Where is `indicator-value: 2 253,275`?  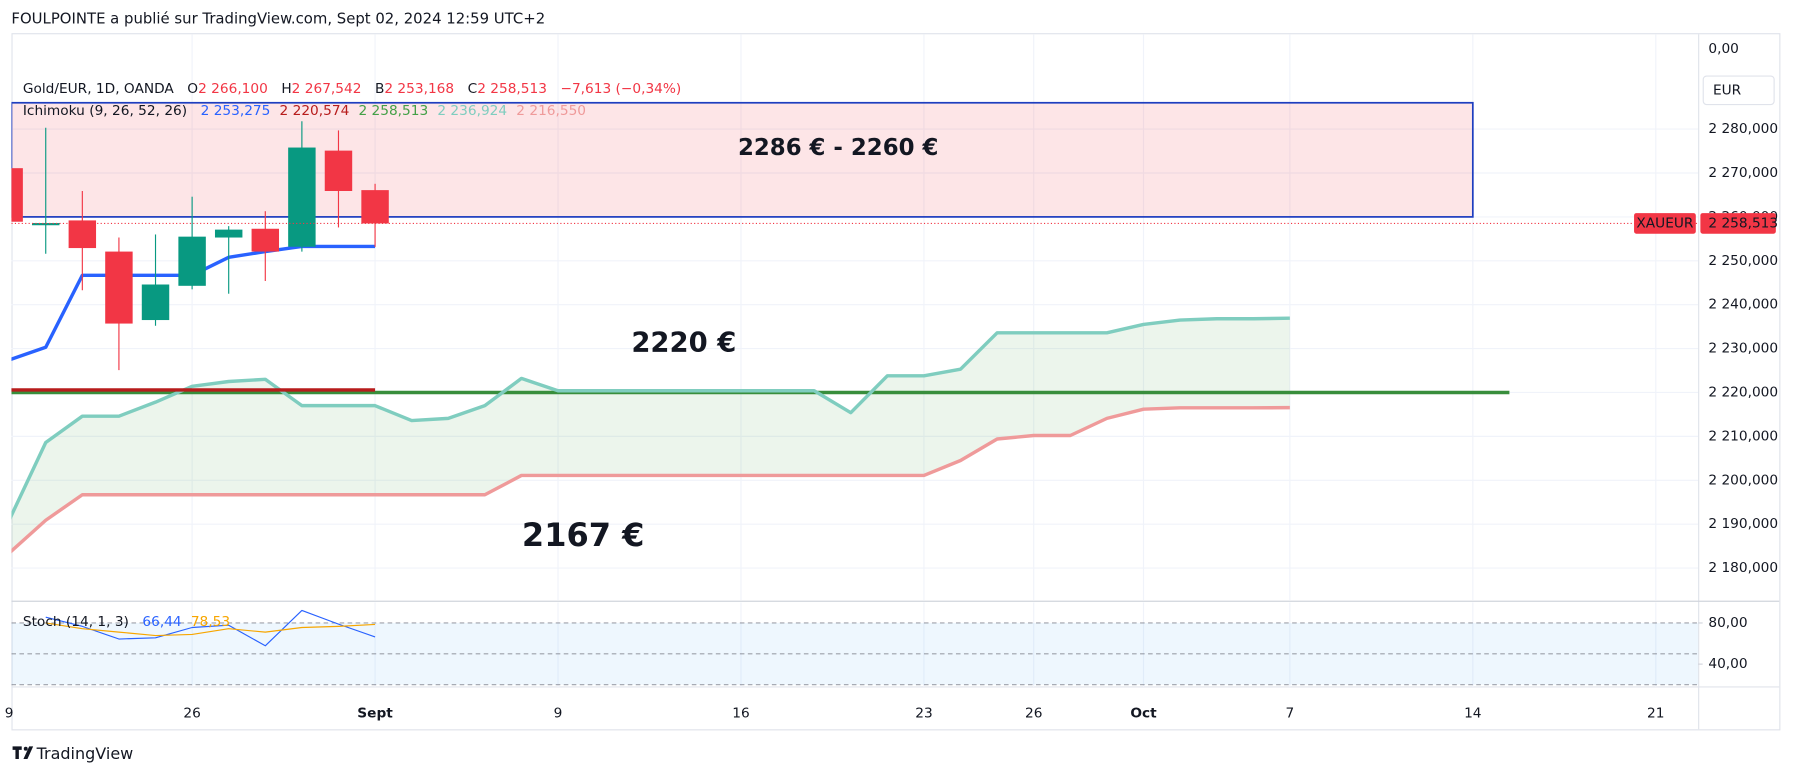 indicator-value: 2 253,275 is located at coordinates (236, 111).